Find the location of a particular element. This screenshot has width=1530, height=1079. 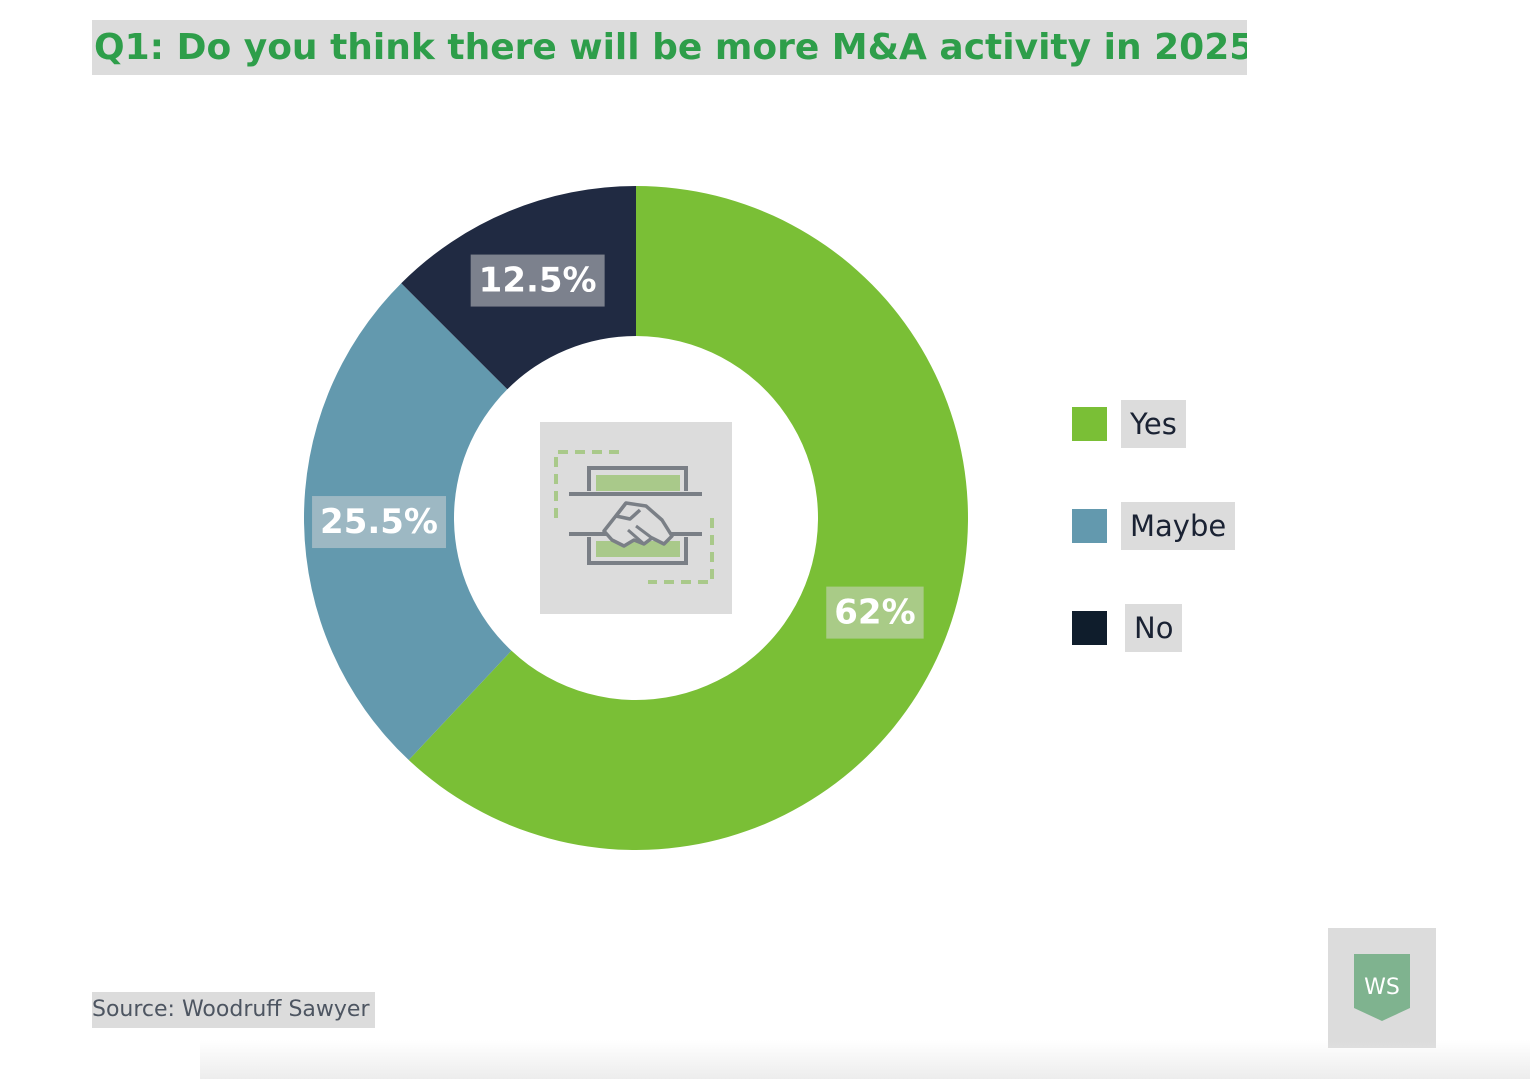

legend-label-yes: Yes is located at coordinates (1153, 424).